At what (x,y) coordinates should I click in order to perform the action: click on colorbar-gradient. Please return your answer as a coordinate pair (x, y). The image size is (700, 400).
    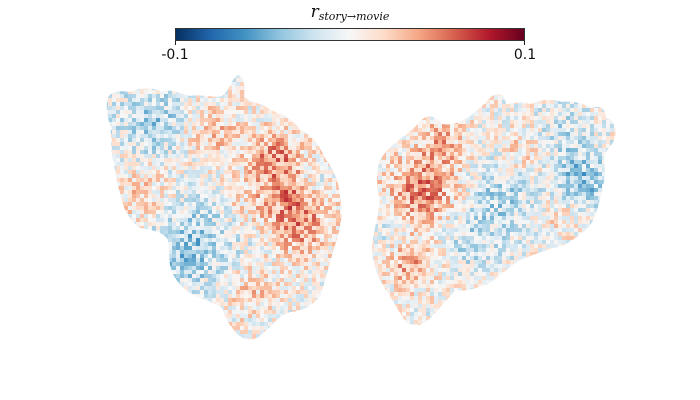
    Looking at the image, I should click on (350, 34).